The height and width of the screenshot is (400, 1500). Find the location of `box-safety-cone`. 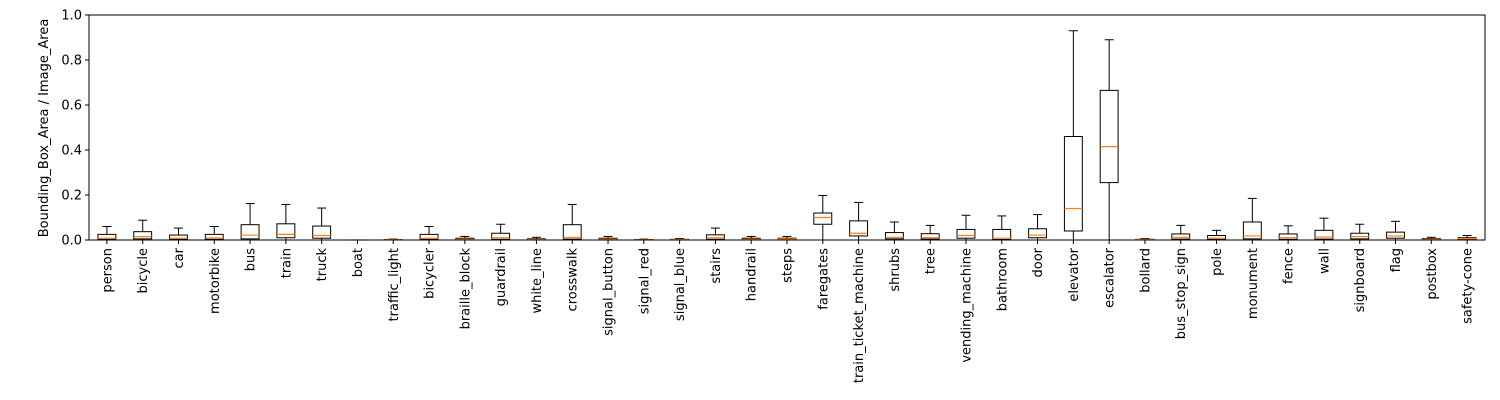

box-safety-cone is located at coordinates (1467, 238).